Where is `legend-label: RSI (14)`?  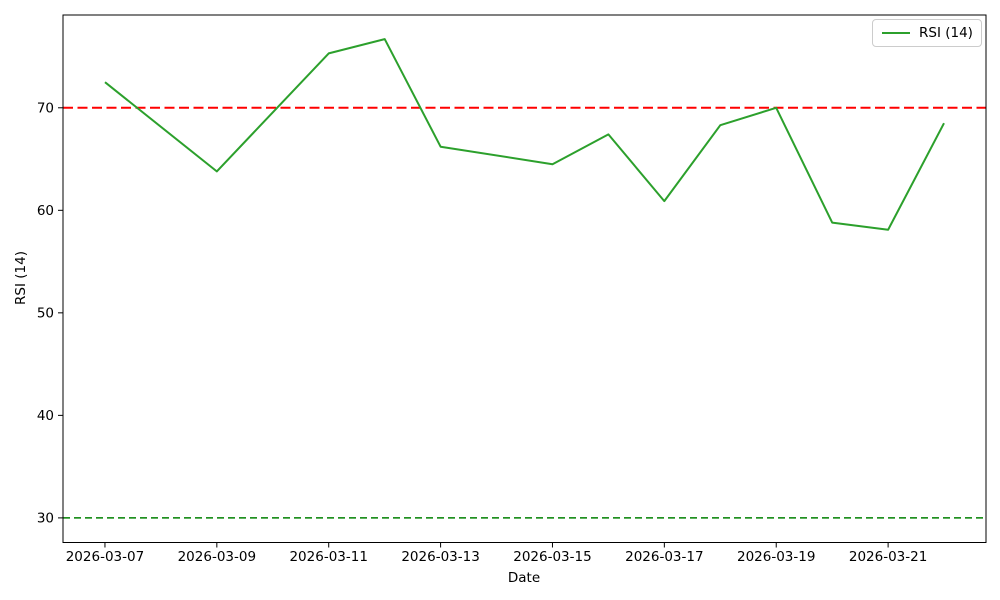 legend-label: RSI (14) is located at coordinates (946, 33).